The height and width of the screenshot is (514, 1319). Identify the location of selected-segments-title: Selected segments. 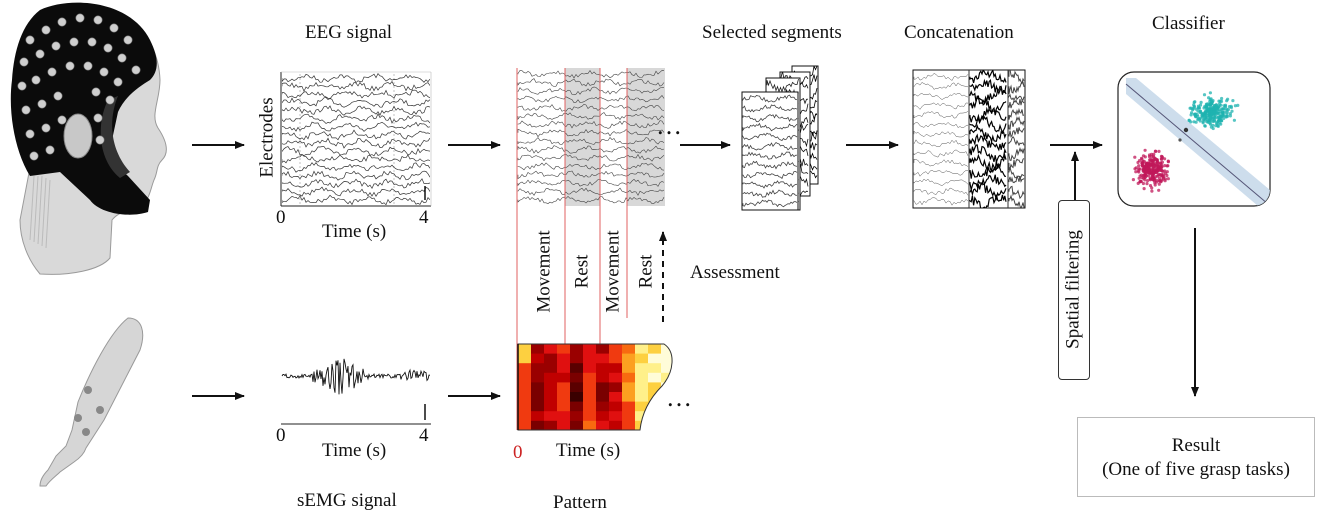
(772, 32).